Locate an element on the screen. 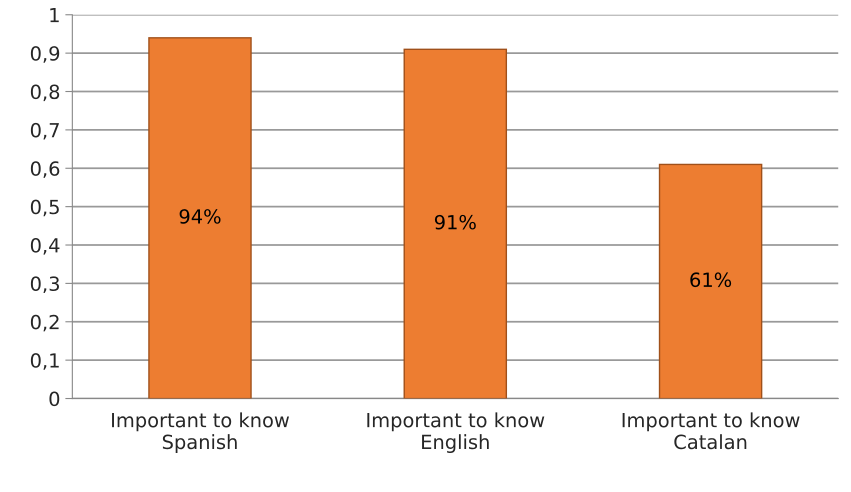 The image size is (851, 492). x-tick-label: Important to know Spanish is located at coordinates (201, 432).